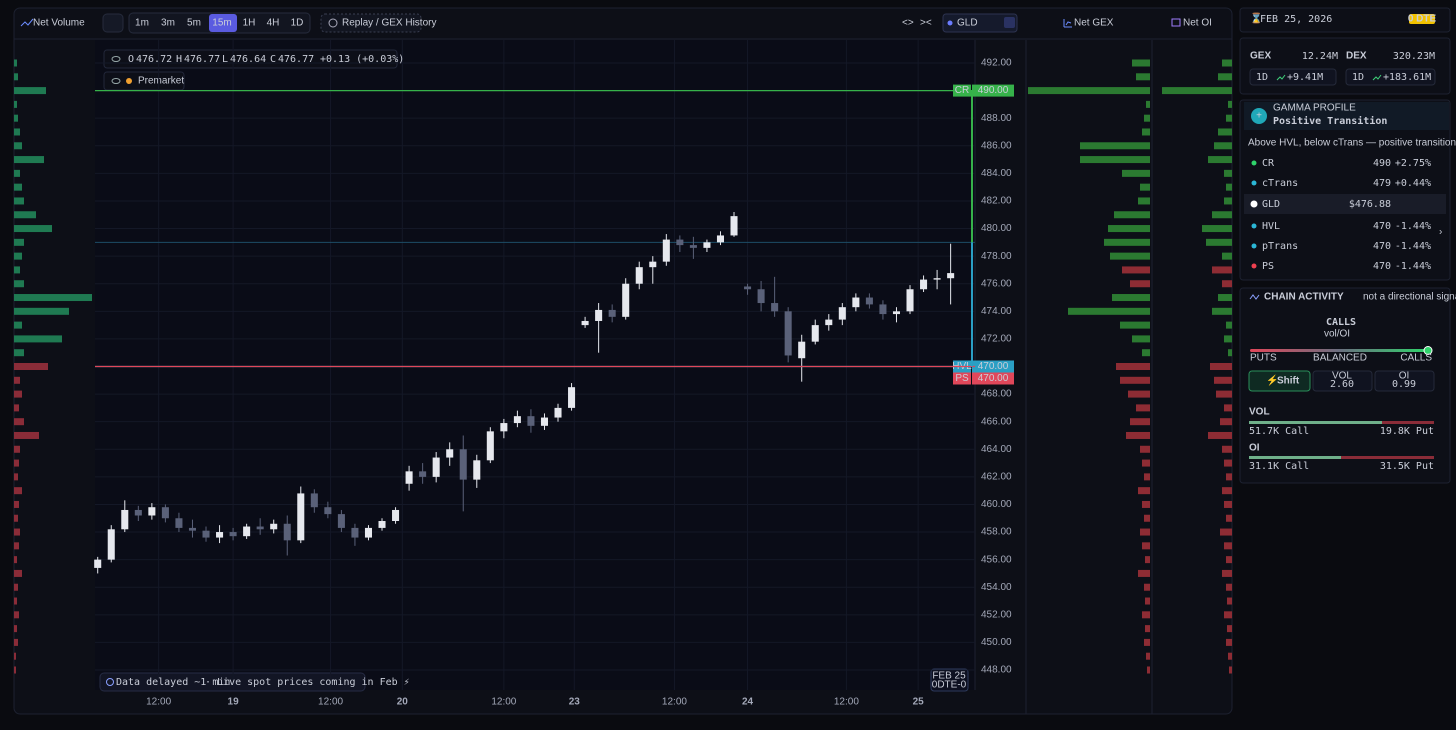  Describe the element at coordinates (1390, 77) in the screenshot. I see `badge` at that location.